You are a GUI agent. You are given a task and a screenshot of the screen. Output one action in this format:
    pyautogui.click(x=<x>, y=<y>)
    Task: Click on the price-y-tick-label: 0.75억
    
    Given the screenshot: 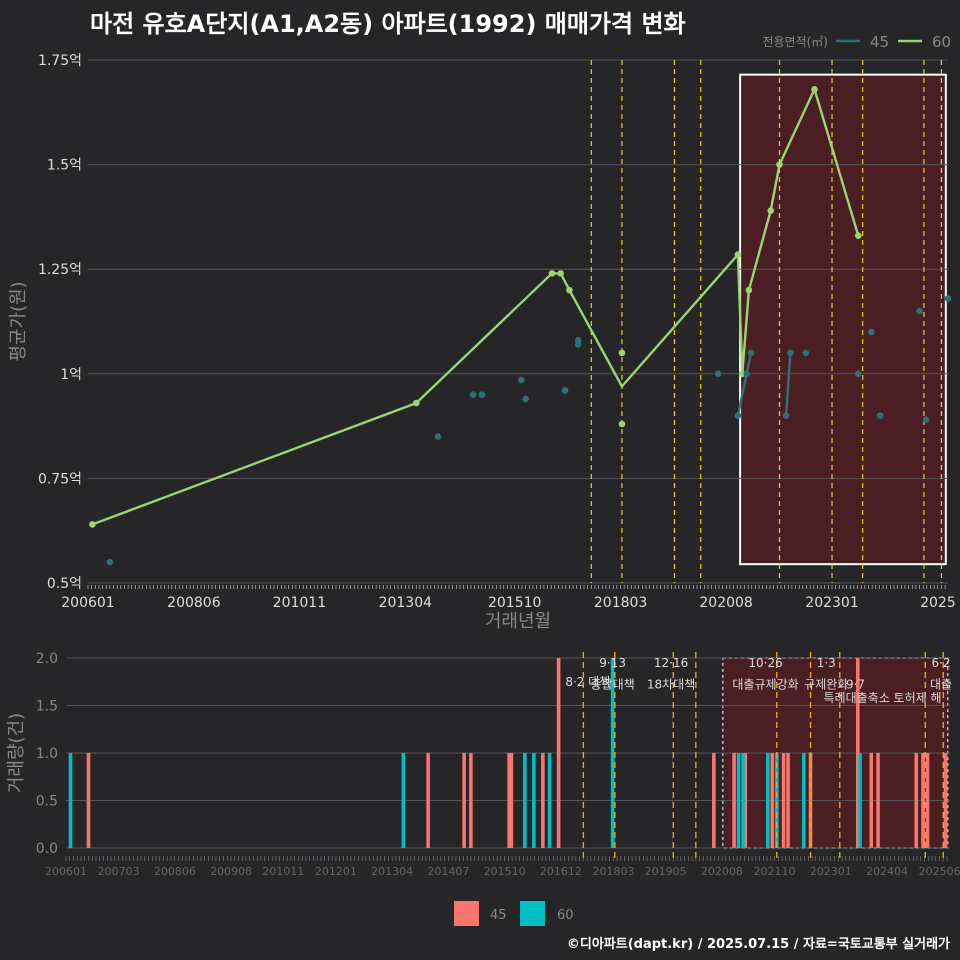 What is the action you would take?
    pyautogui.click(x=60, y=479)
    